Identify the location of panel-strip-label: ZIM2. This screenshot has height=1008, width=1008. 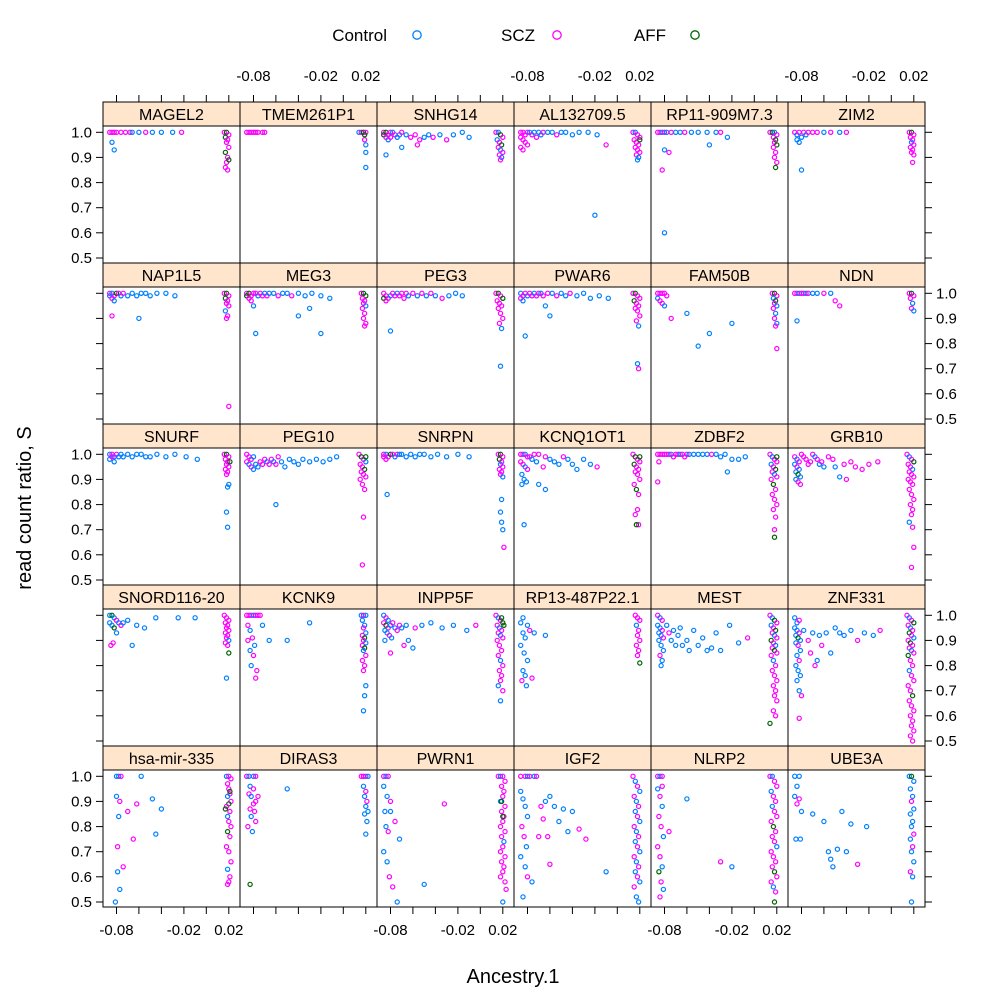
(856, 115).